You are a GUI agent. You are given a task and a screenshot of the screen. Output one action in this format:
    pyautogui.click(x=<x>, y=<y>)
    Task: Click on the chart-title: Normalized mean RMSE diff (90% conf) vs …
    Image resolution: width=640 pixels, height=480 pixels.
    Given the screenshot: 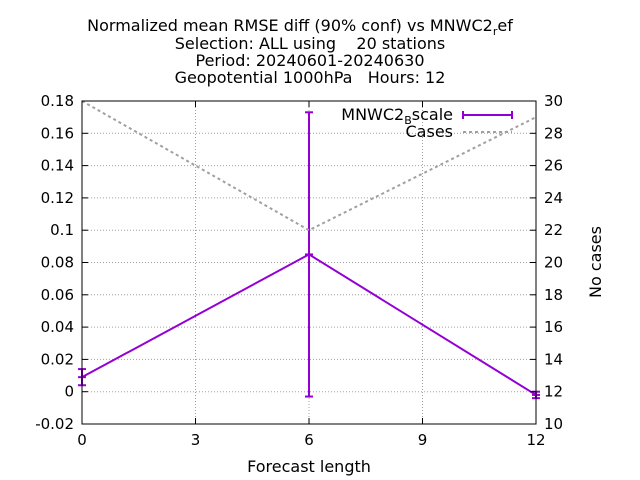 What is the action you would take?
    pyautogui.click(x=300, y=51)
    